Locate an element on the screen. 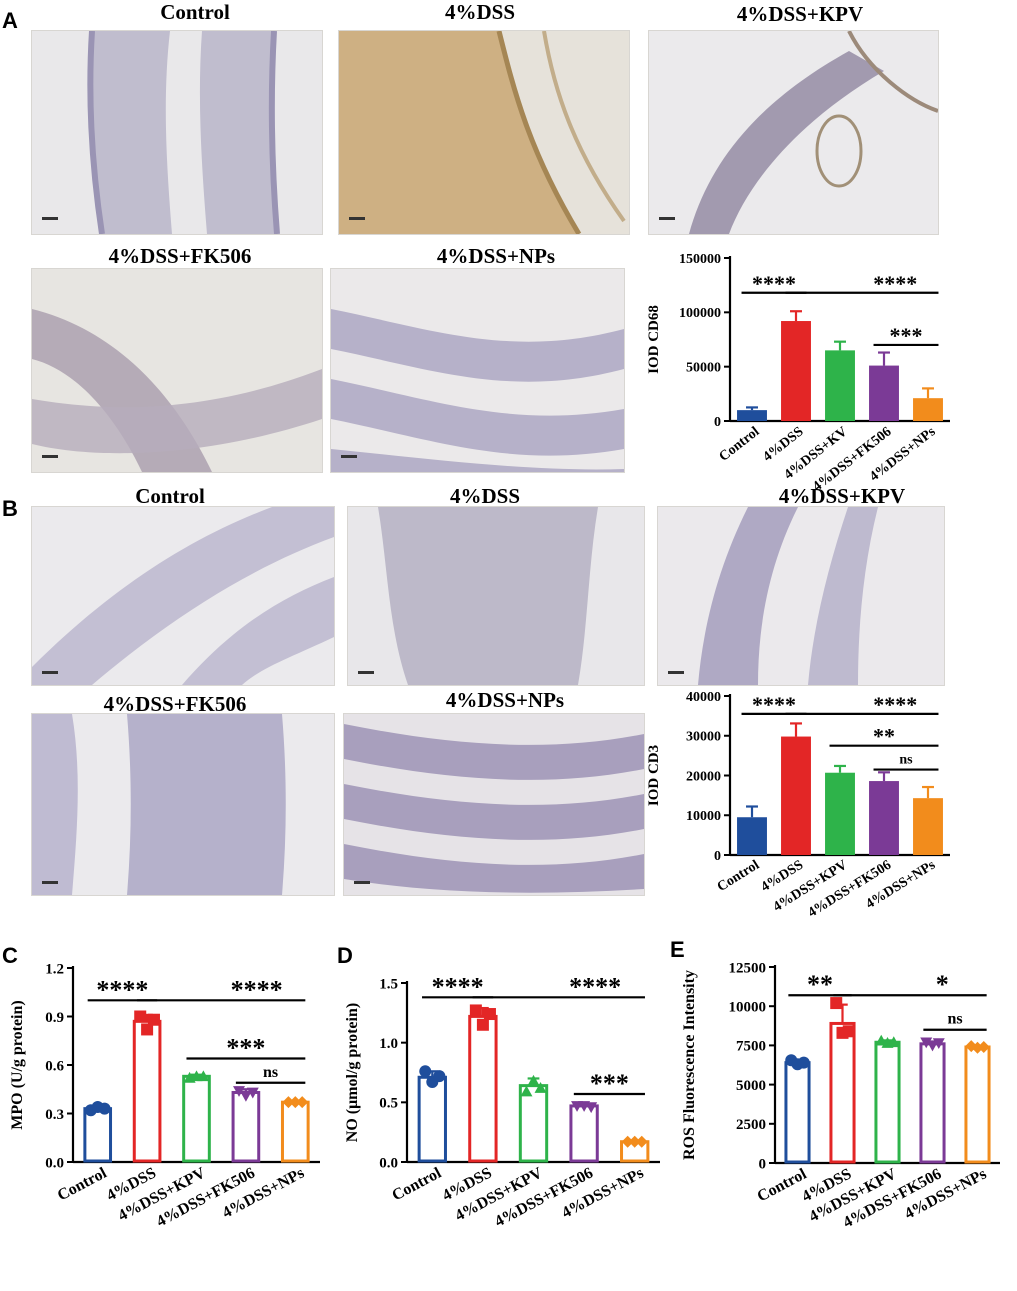 Image resolution: width=1017 pixels, height=1291 pixels. panel-letter-c: C is located at coordinates (10, 955).